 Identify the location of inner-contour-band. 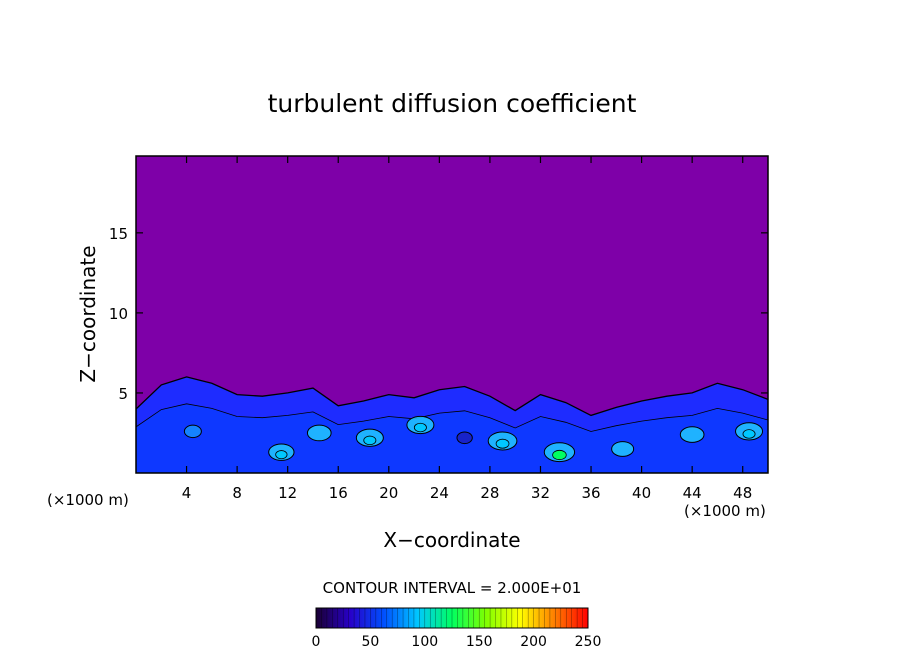
(452, 438).